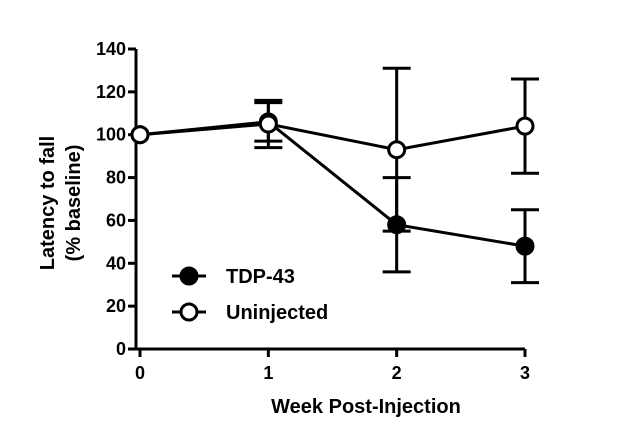 The width and height of the screenshot is (628, 431). What do you see at coordinates (397, 373) in the screenshot?
I see `x-tick-label-2: 2` at bounding box center [397, 373].